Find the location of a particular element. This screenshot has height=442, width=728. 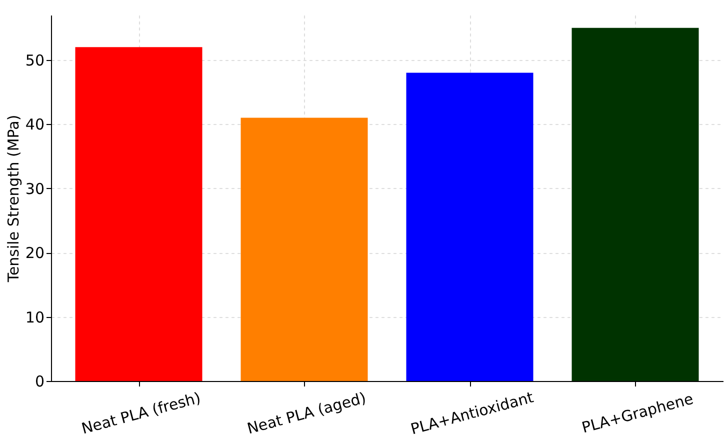

x-tick-label: Neat PLA (aged) is located at coordinates (306, 413).